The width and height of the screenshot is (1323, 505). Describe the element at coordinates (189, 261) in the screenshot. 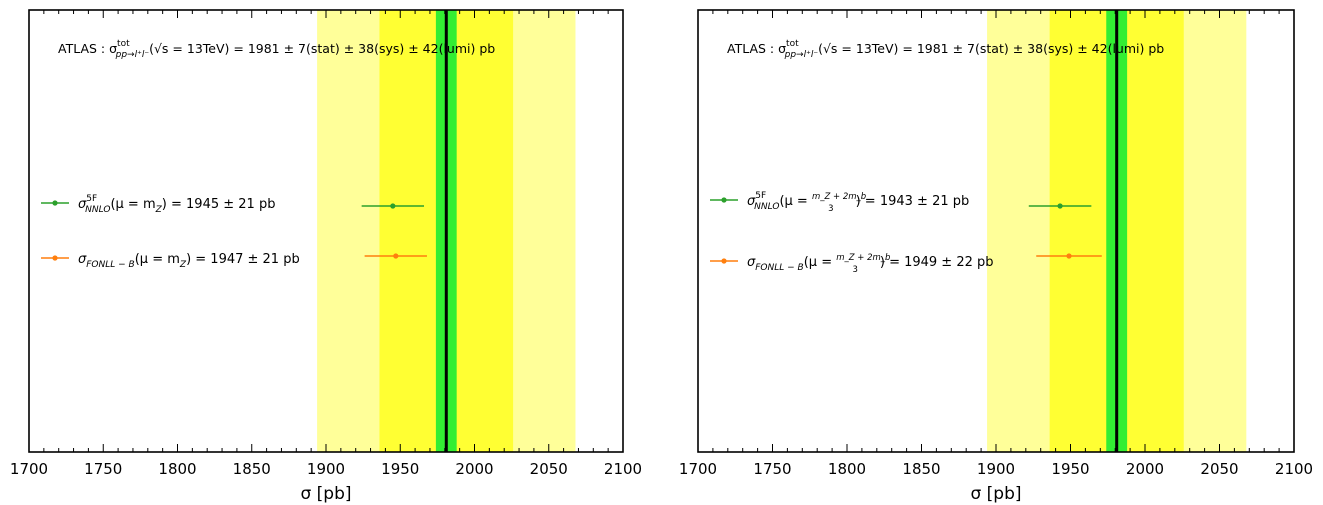

I see `legend-label-2: σFONLL − B(μ = mZ) = 1947 ± 21 pb` at that location.